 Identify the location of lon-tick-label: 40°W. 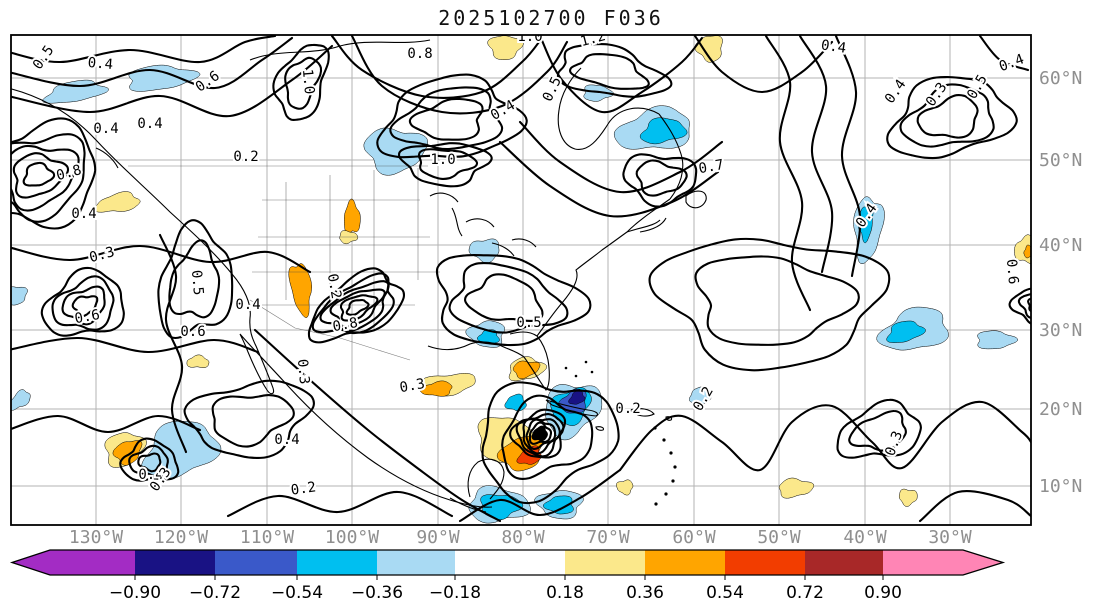
(865, 537).